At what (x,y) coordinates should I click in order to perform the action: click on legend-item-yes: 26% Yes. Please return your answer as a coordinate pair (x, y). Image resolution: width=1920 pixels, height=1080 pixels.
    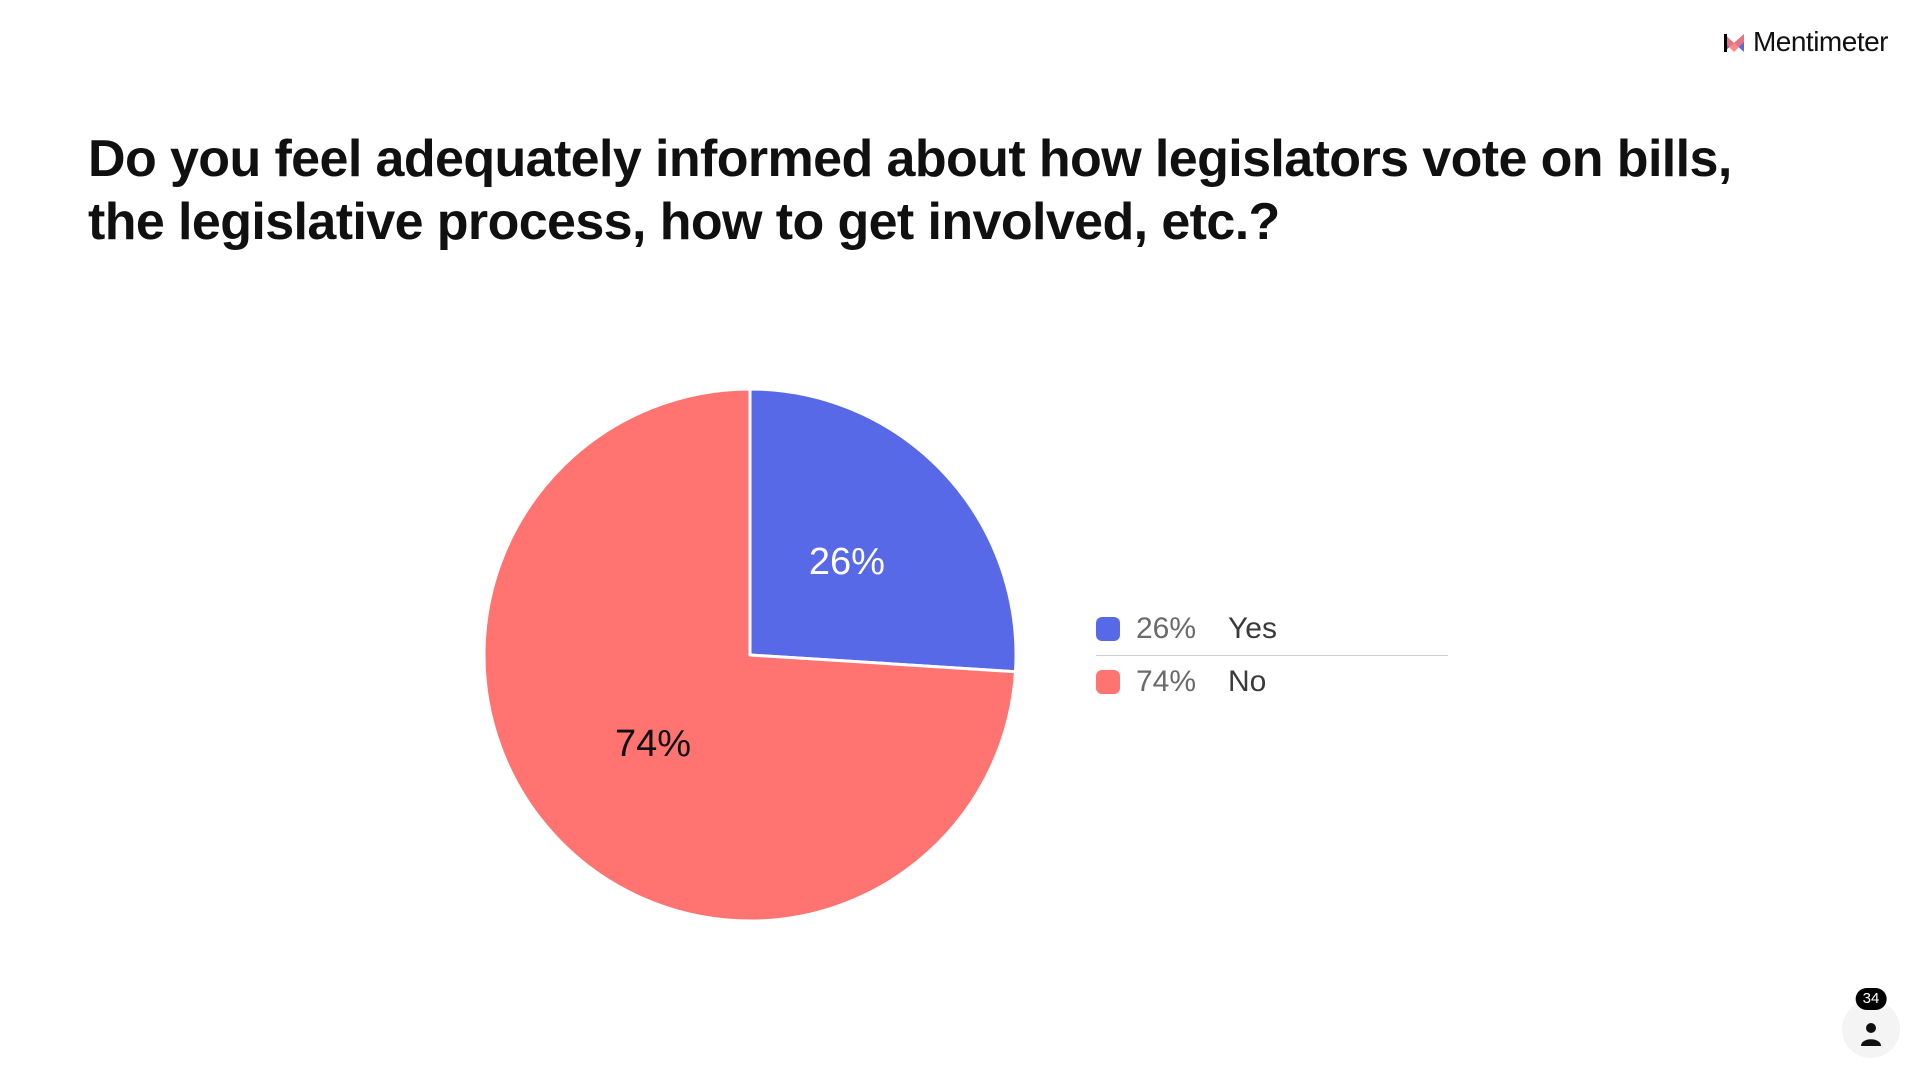
    Looking at the image, I should click on (1272, 629).